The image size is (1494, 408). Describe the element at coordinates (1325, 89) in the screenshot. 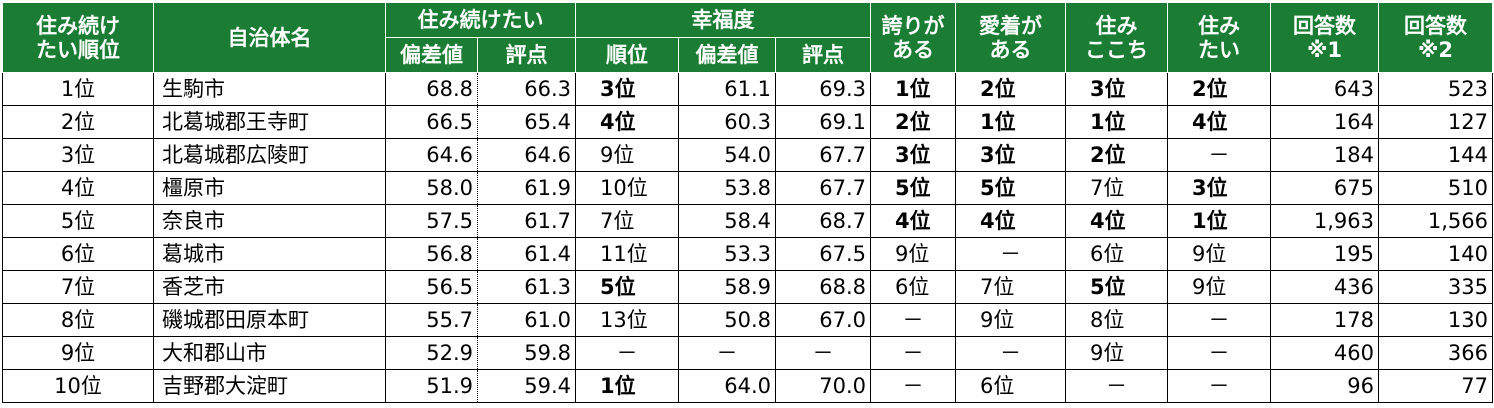

I see `cell: 643` at that location.